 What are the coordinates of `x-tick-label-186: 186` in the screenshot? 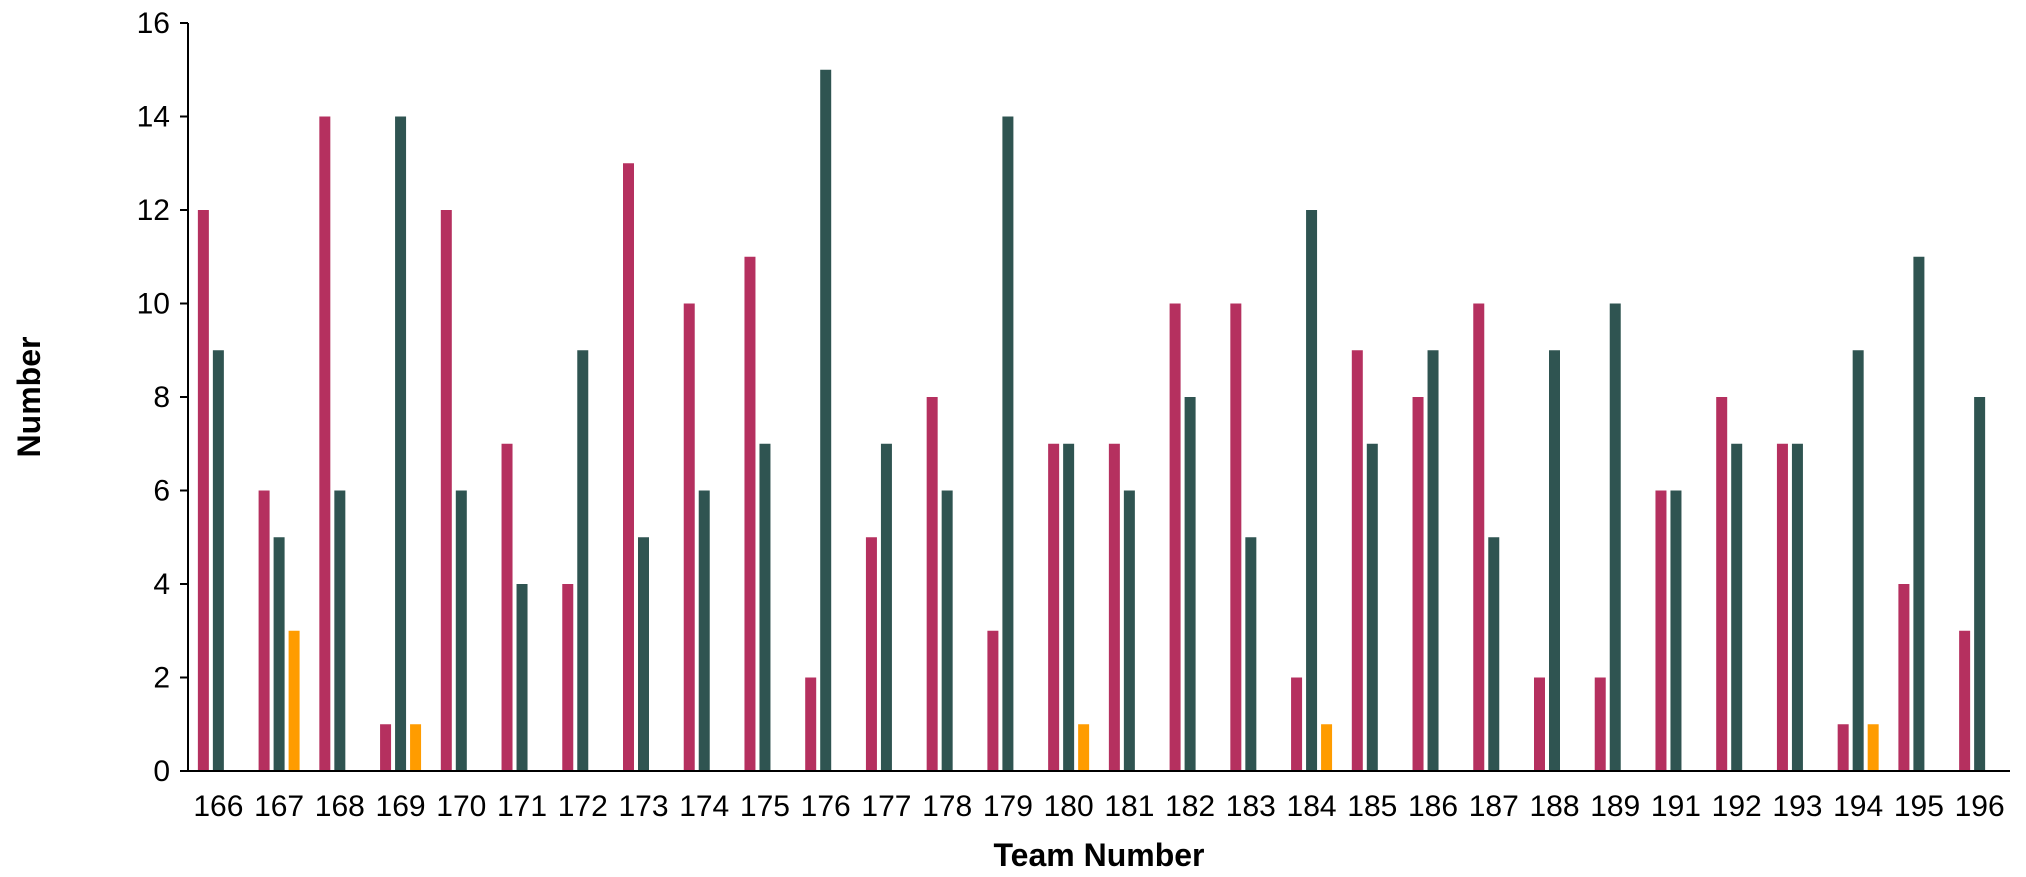 It's located at (1433, 806).